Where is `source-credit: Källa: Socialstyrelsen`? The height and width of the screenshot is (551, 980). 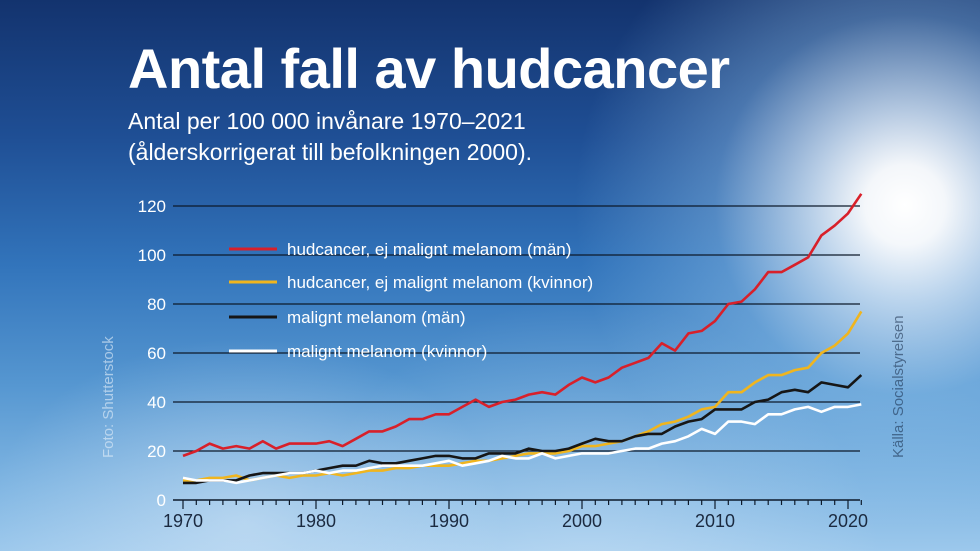
source-credit: Källa: Socialstyrelsen is located at coordinates (898, 386).